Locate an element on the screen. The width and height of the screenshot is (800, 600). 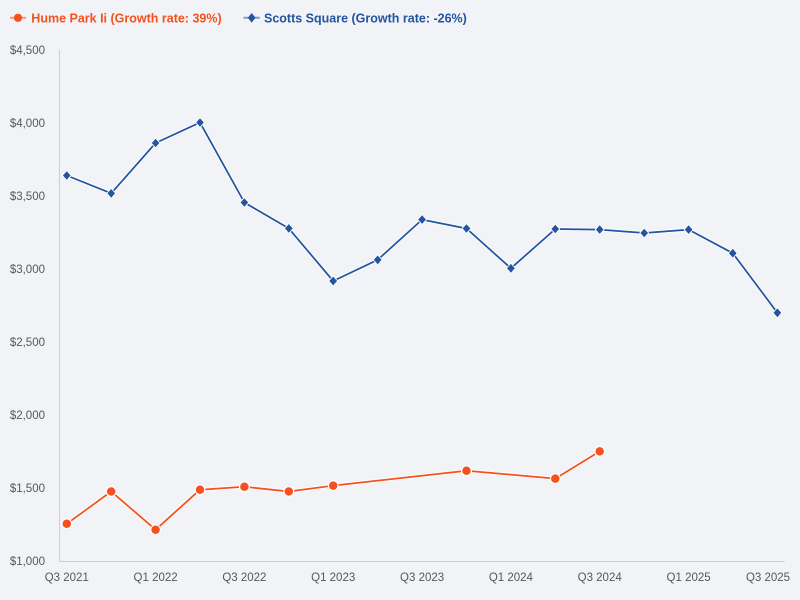
svg-text: $3,000 is located at coordinates (27, 270).